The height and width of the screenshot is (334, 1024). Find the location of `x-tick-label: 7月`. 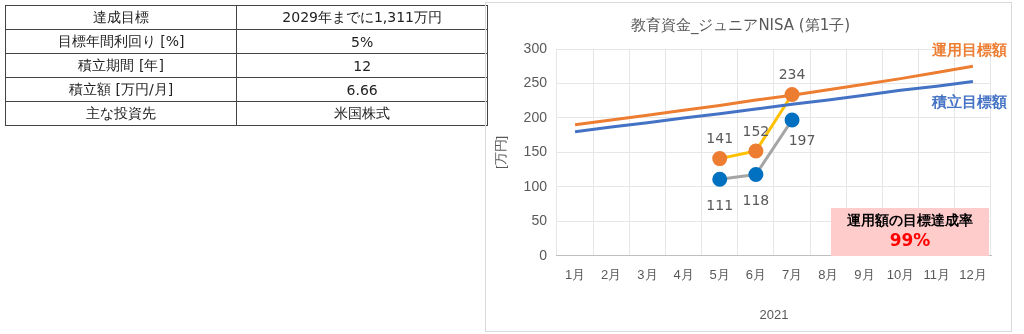

x-tick-label: 7月 is located at coordinates (792, 275).